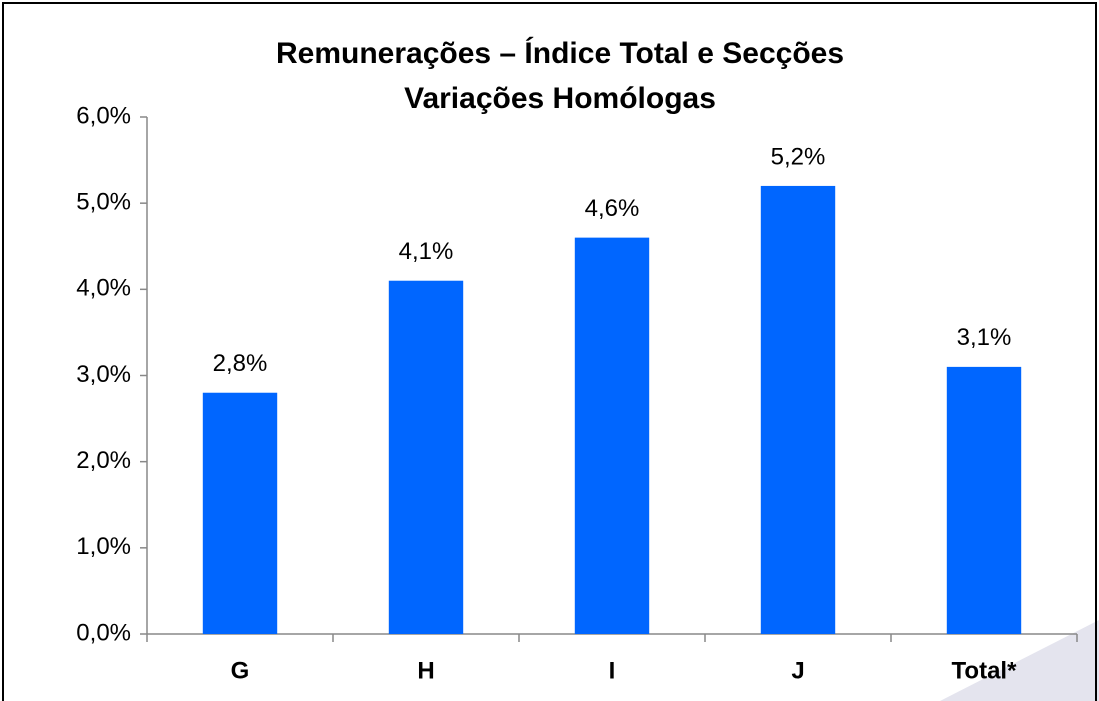  What do you see at coordinates (798, 156) in the screenshot?
I see `value-label: 5,2%` at bounding box center [798, 156].